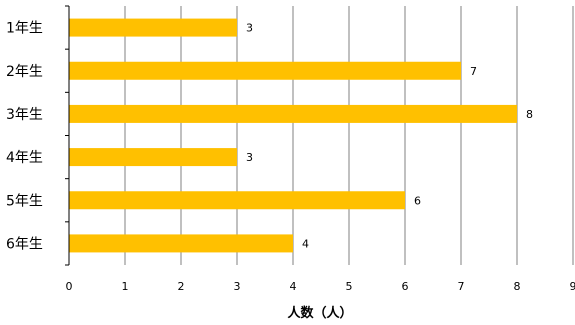 This screenshot has height=325, width=575. What do you see at coordinates (67, 135) in the screenshot?
I see `y-axis-ticks` at bounding box center [67, 135].